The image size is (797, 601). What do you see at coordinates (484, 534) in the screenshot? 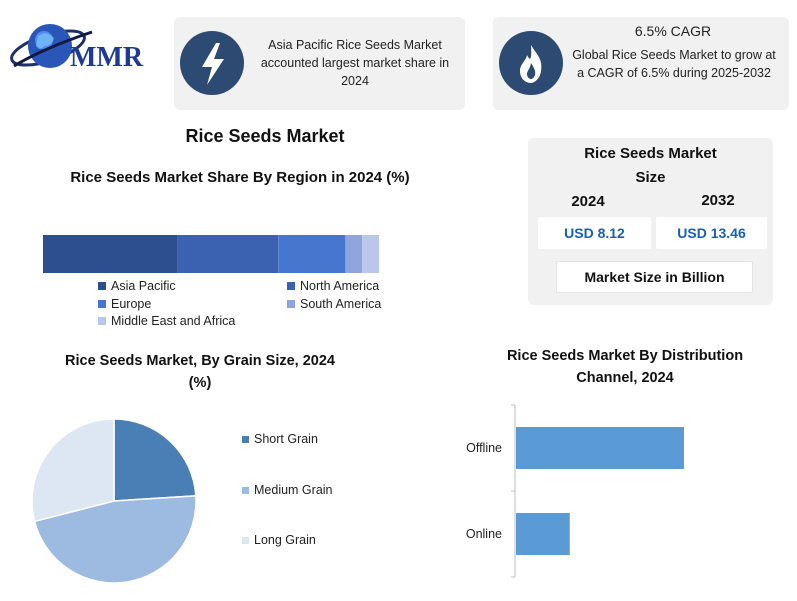
I see `category-label: Online` at bounding box center [484, 534].